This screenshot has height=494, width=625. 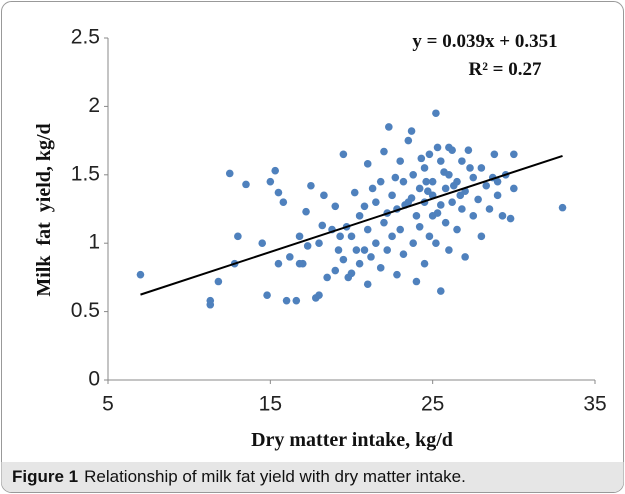 What do you see at coordinates (85, 173) in the screenshot?
I see `y-tick-label: 1.5` at bounding box center [85, 173].